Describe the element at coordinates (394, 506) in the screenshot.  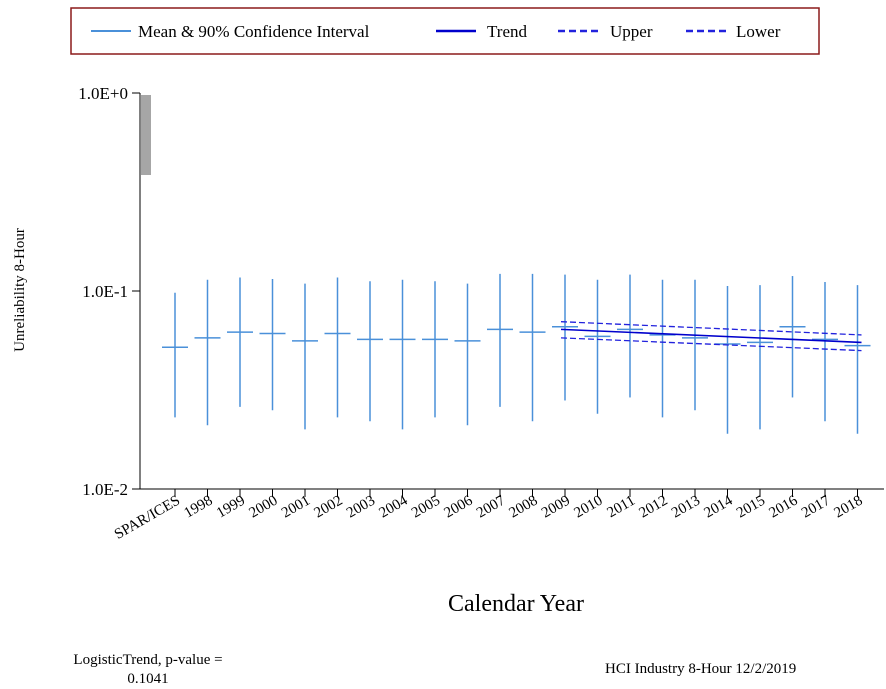
I see `x-tick-label: 2004` at that location.